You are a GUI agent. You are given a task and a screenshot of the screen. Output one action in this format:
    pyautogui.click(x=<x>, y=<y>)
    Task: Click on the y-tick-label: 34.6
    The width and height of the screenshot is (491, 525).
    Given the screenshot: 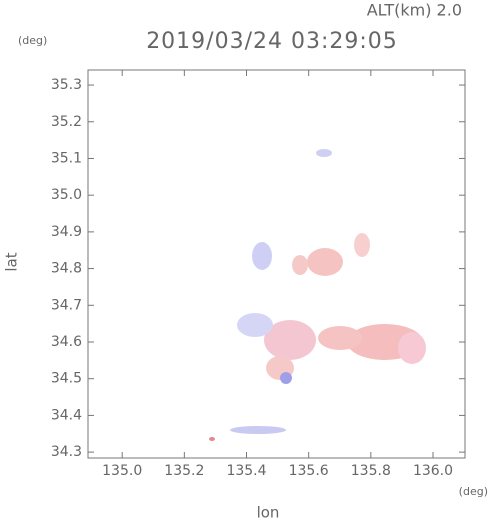 What is the action you would take?
    pyautogui.click(x=66, y=342)
    